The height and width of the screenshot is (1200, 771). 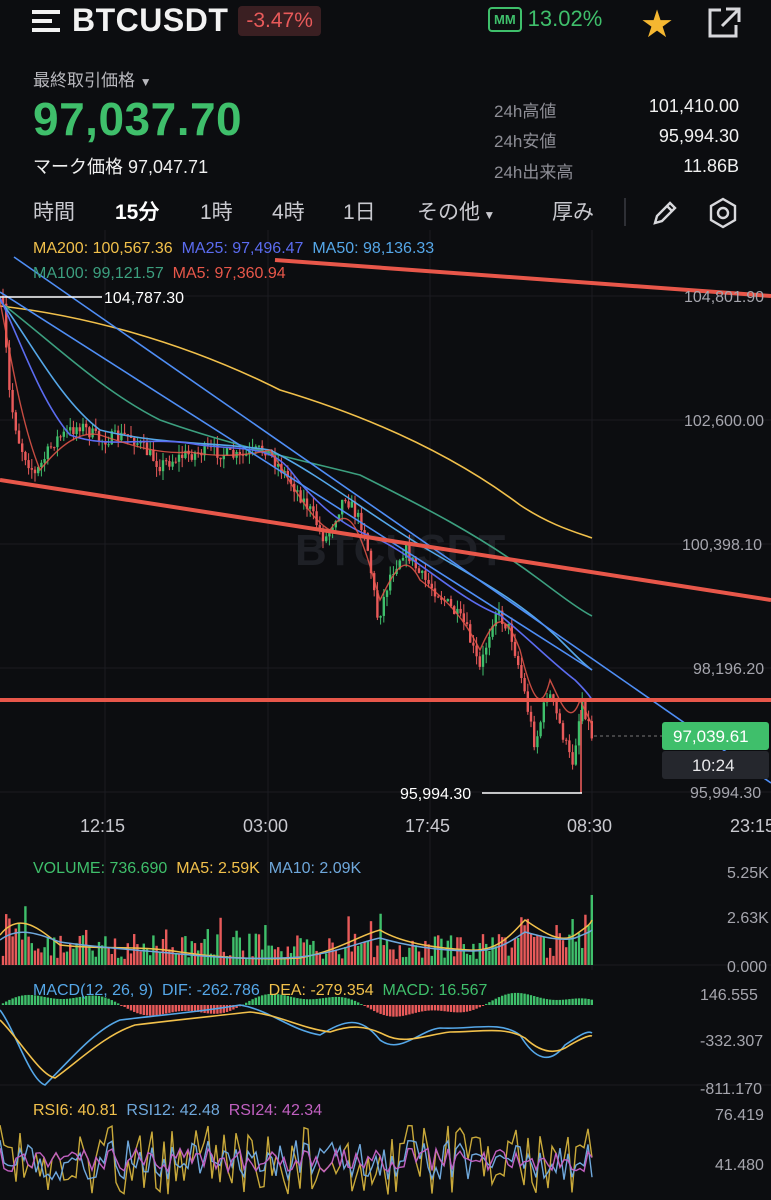 What do you see at coordinates (359, 212) in the screenshot?
I see `tab-1d: 1日` at bounding box center [359, 212].